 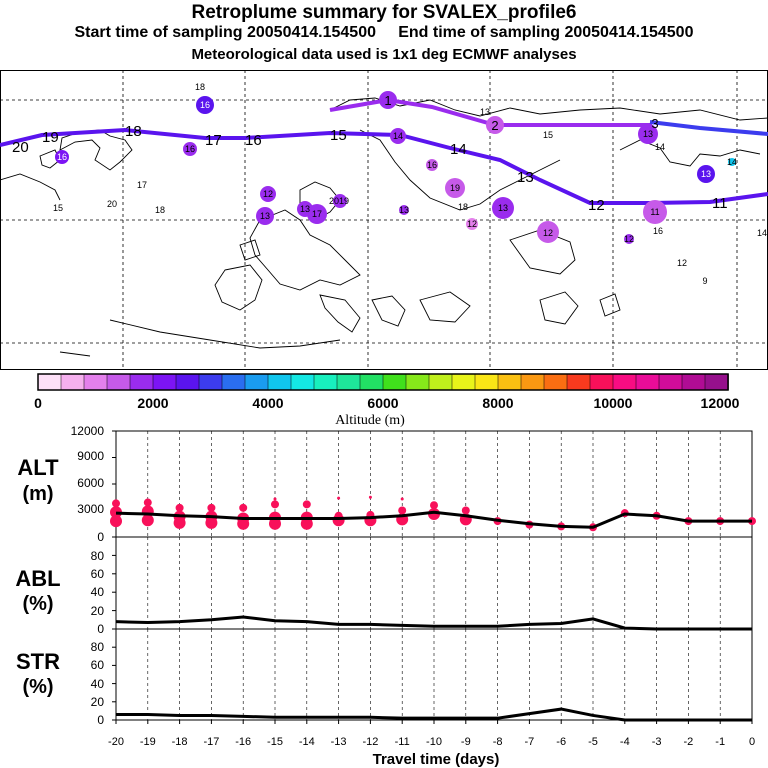 What do you see at coordinates (38, 403) in the screenshot?
I see `colorbar-tick: 0` at bounding box center [38, 403].